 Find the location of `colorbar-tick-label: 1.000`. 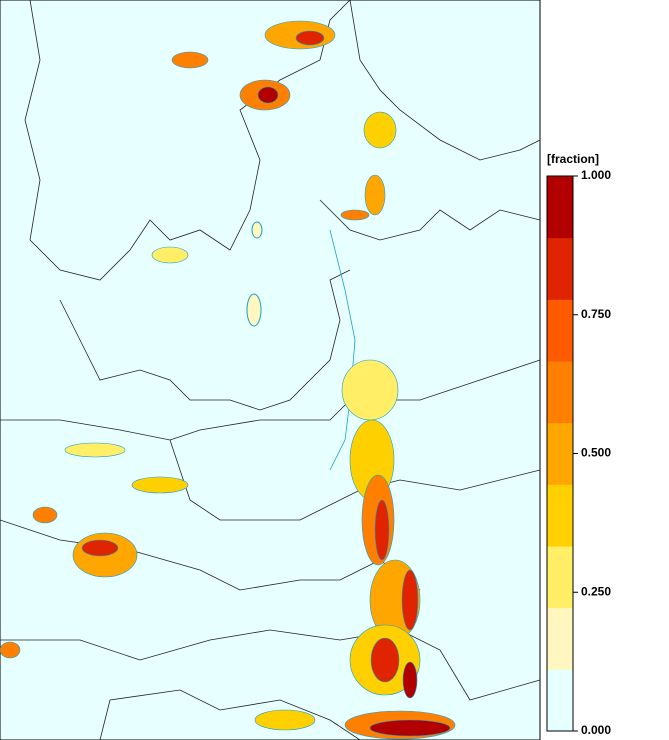

colorbar-tick-label: 1.000 is located at coordinates (596, 175).